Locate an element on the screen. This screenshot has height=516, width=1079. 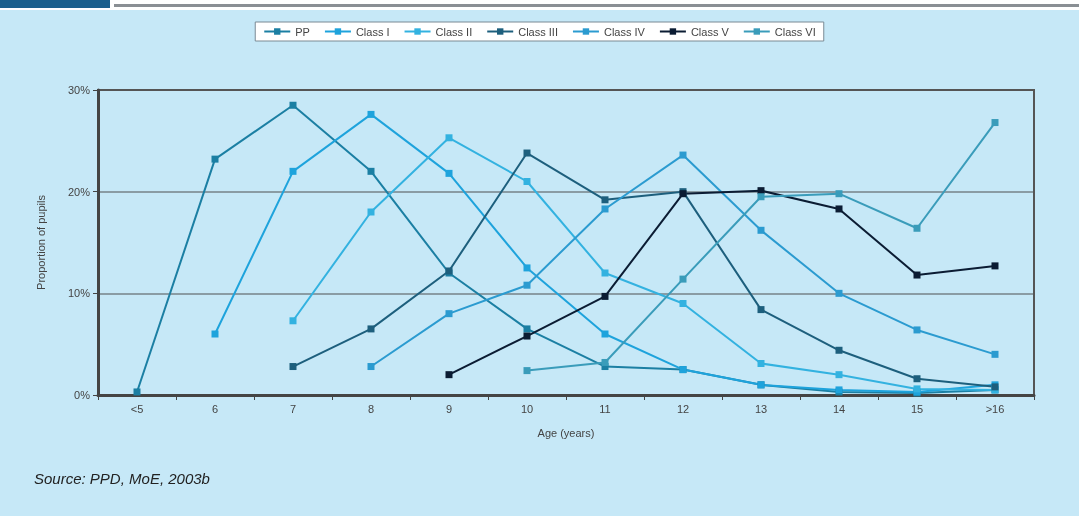
legend-label: Class VI is located at coordinates (795, 31).